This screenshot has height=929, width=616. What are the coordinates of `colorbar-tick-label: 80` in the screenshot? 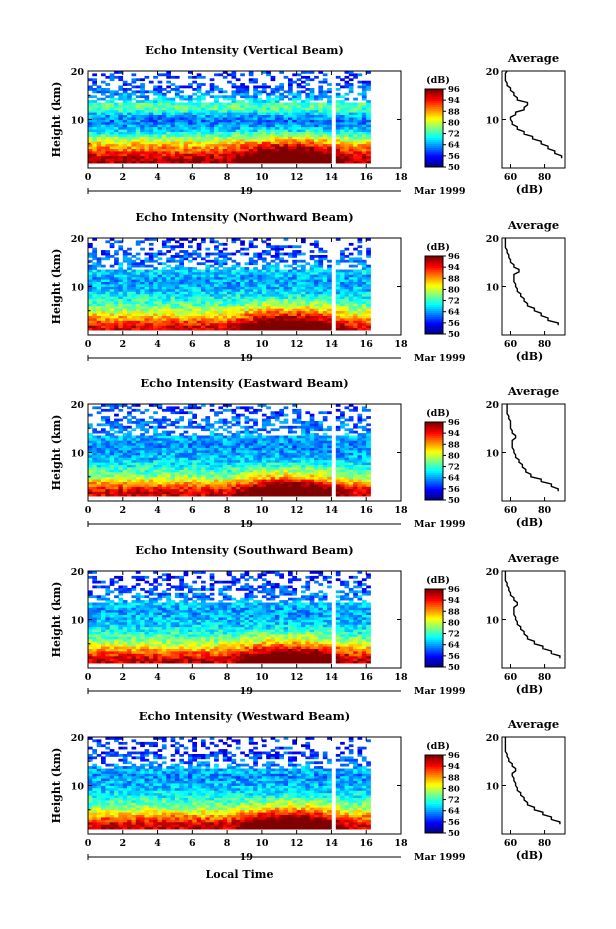 It's located at (454, 456).